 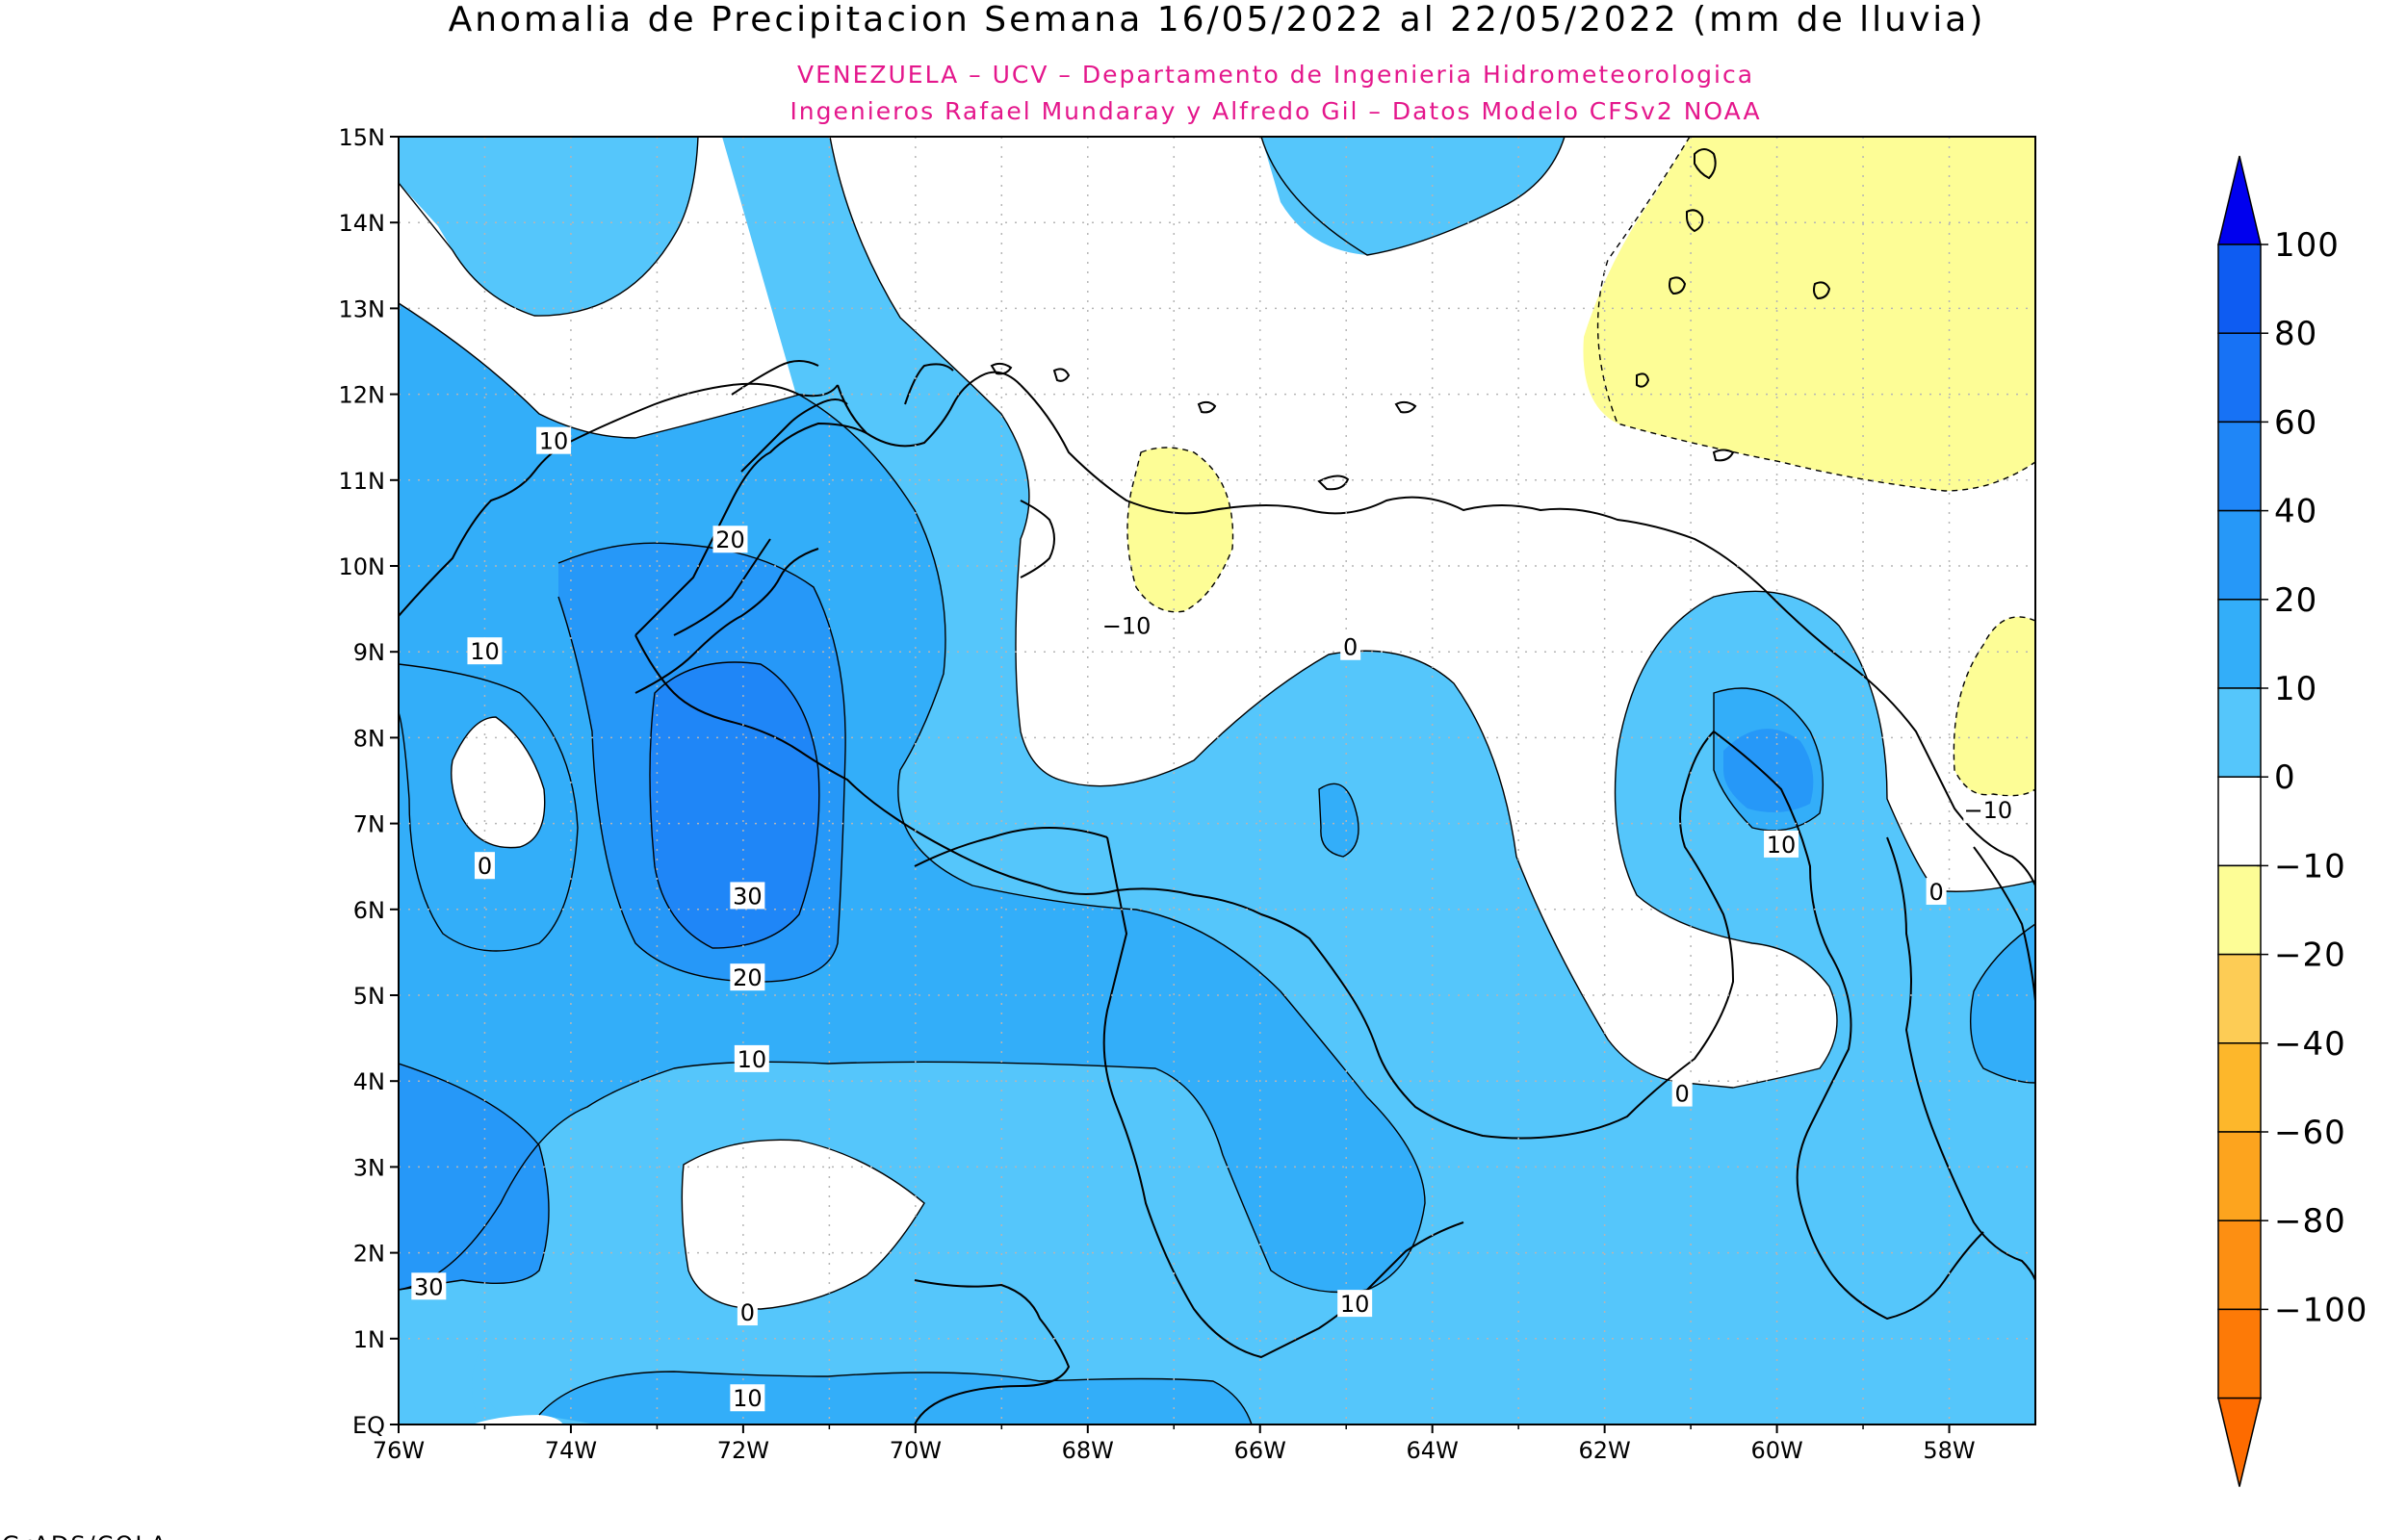 What do you see at coordinates (687, 1070) in the screenshot?
I see `shading-white-holes` at bounding box center [687, 1070].